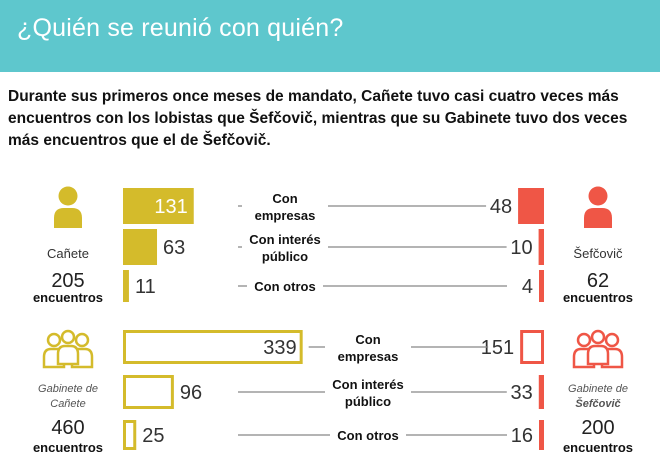 The image size is (663, 474). Describe the element at coordinates (68, 196) in the screenshot. I see `person-icon-left-head` at that location.